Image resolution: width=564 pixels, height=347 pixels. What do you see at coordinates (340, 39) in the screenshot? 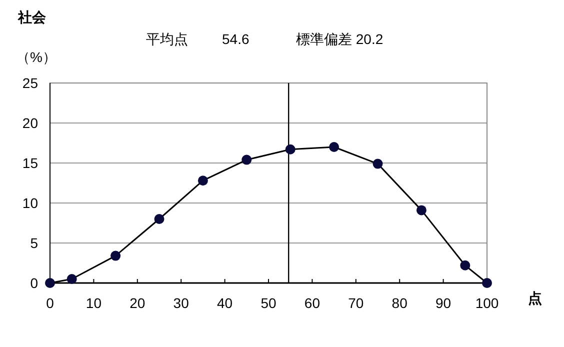
I see `text: 標準偏差 20.2` at bounding box center [340, 39].